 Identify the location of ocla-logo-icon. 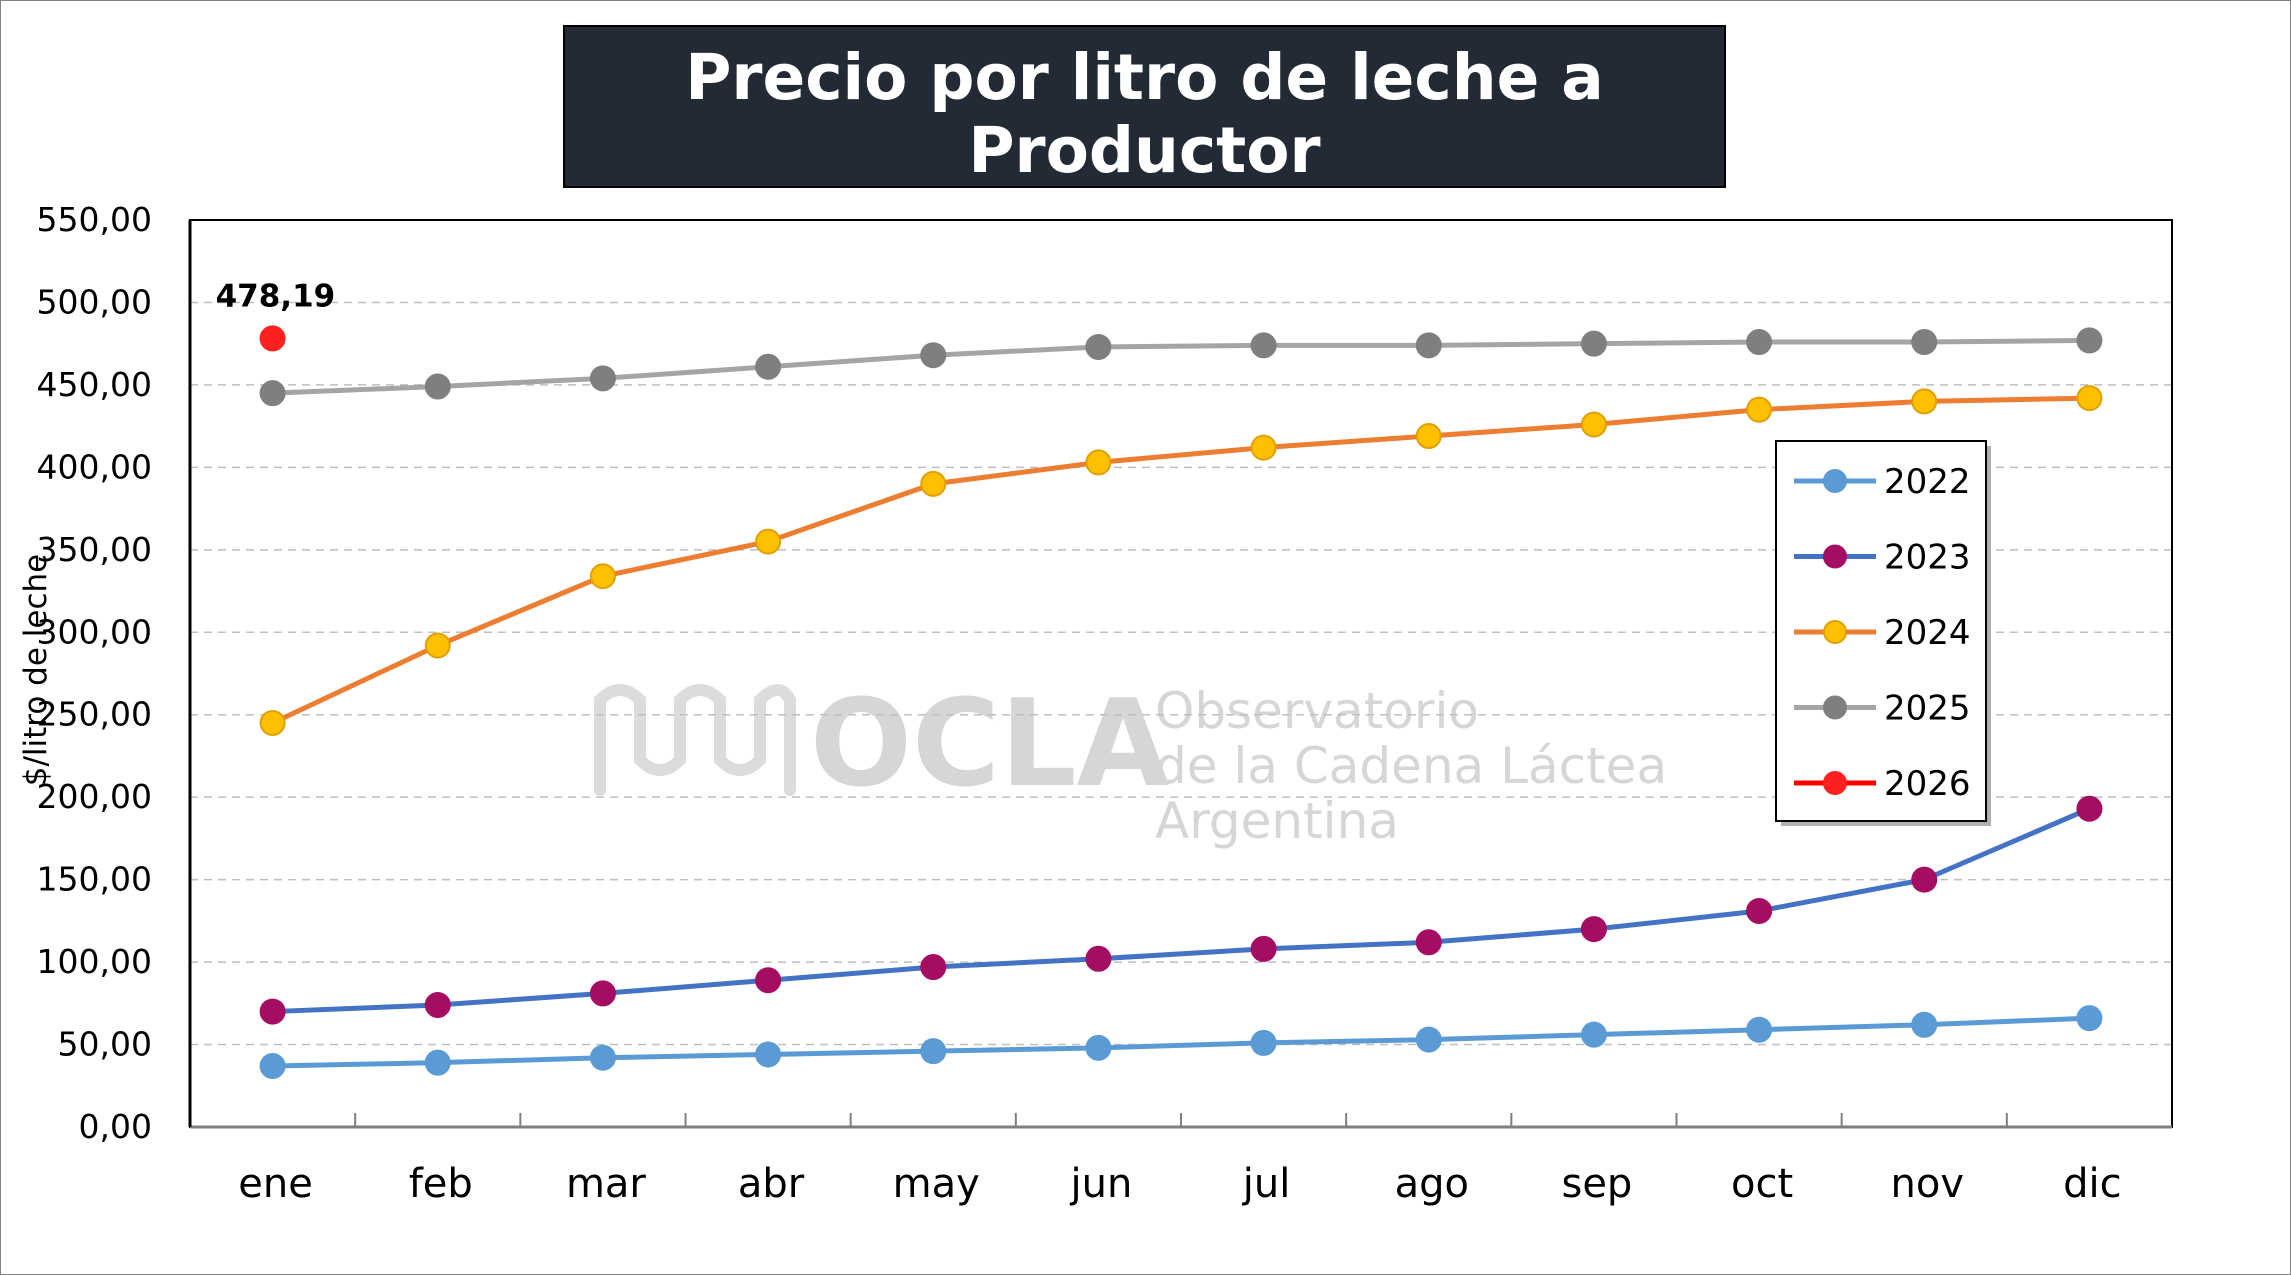
(695, 740).